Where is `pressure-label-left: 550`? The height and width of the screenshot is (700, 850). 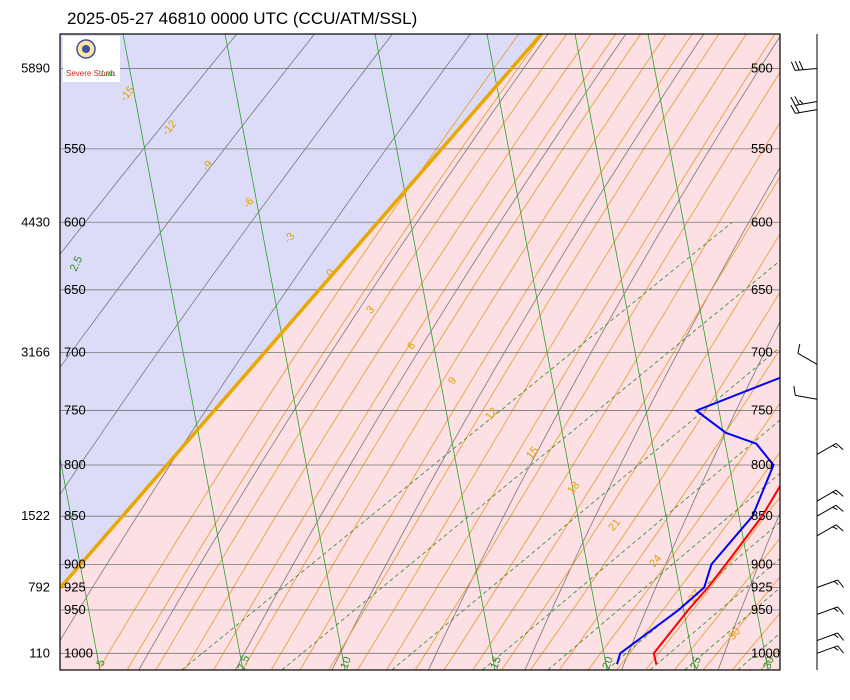
pressure-label-left: 550 is located at coordinates (75, 148).